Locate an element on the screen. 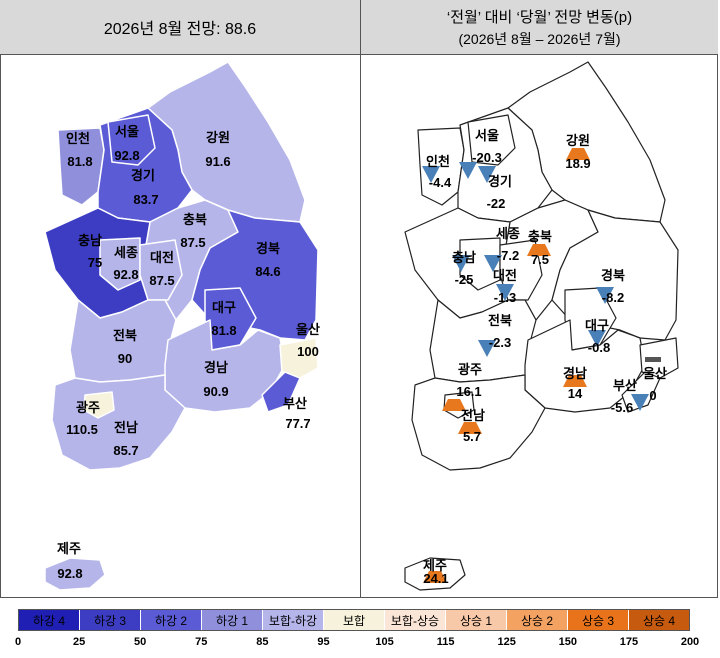  left-region-name: 경기 is located at coordinates (143, 175).